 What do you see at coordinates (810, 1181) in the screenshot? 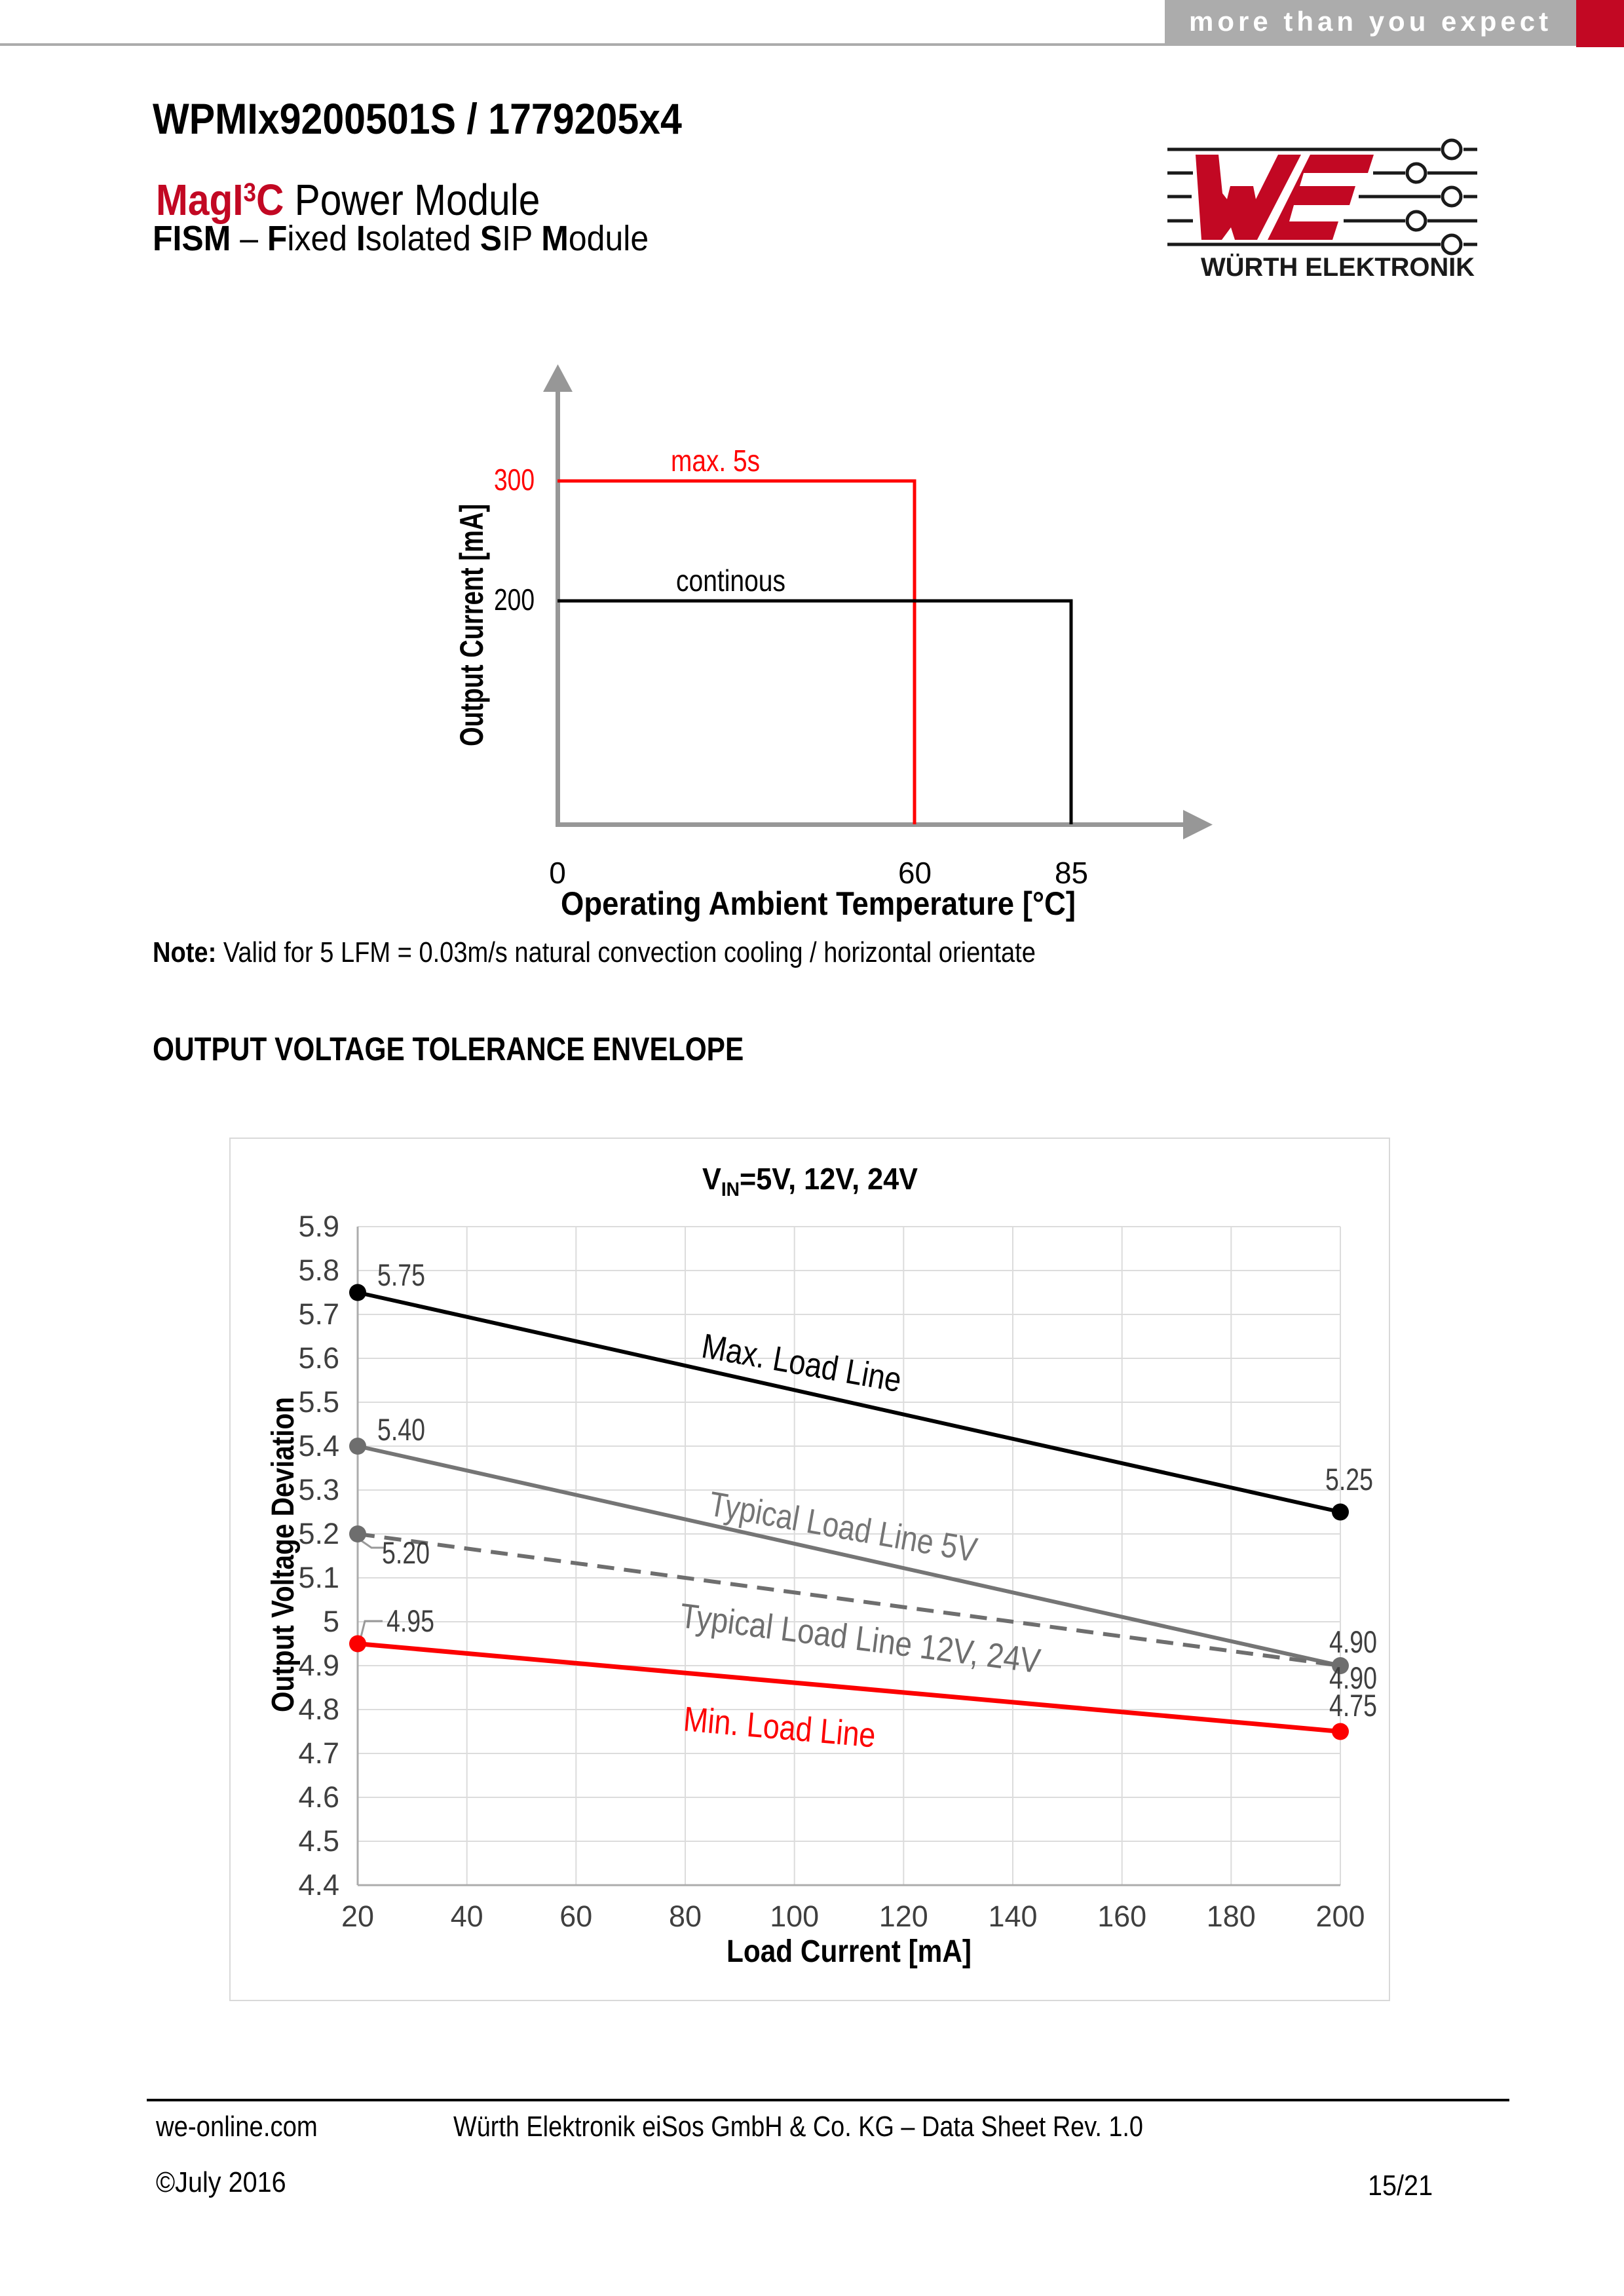
I see `svg-text: VIN=5V, 12V, 24V` at bounding box center [810, 1181].